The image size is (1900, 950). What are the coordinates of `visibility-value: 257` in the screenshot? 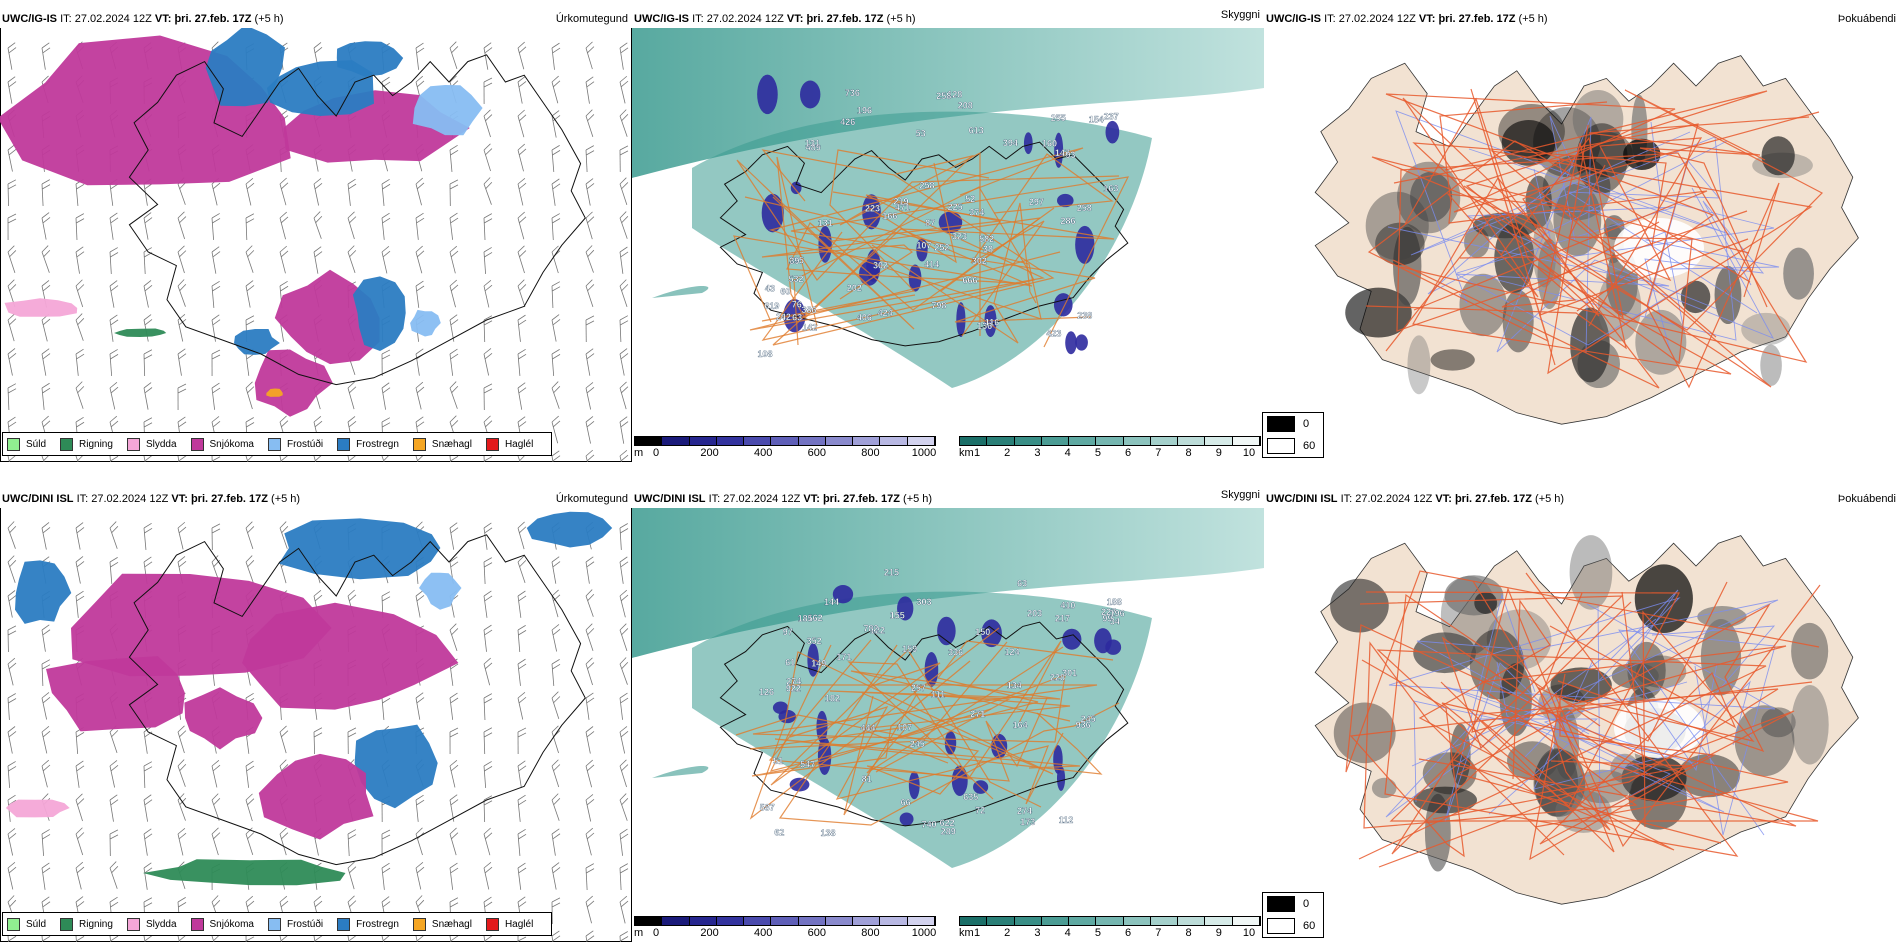 It's located at (918, 688).